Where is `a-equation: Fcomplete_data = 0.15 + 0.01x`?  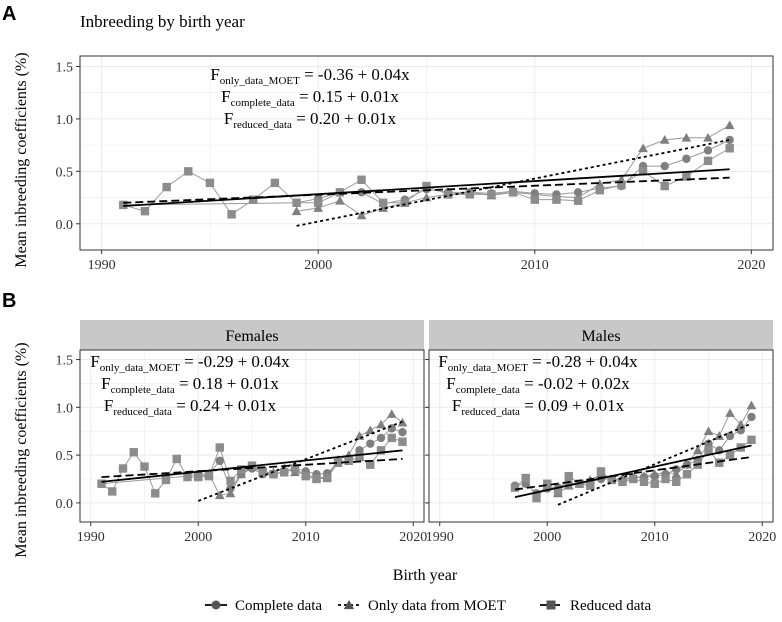 a-equation: Fcomplete_data = 0.15 + 0.01x is located at coordinates (310, 98).